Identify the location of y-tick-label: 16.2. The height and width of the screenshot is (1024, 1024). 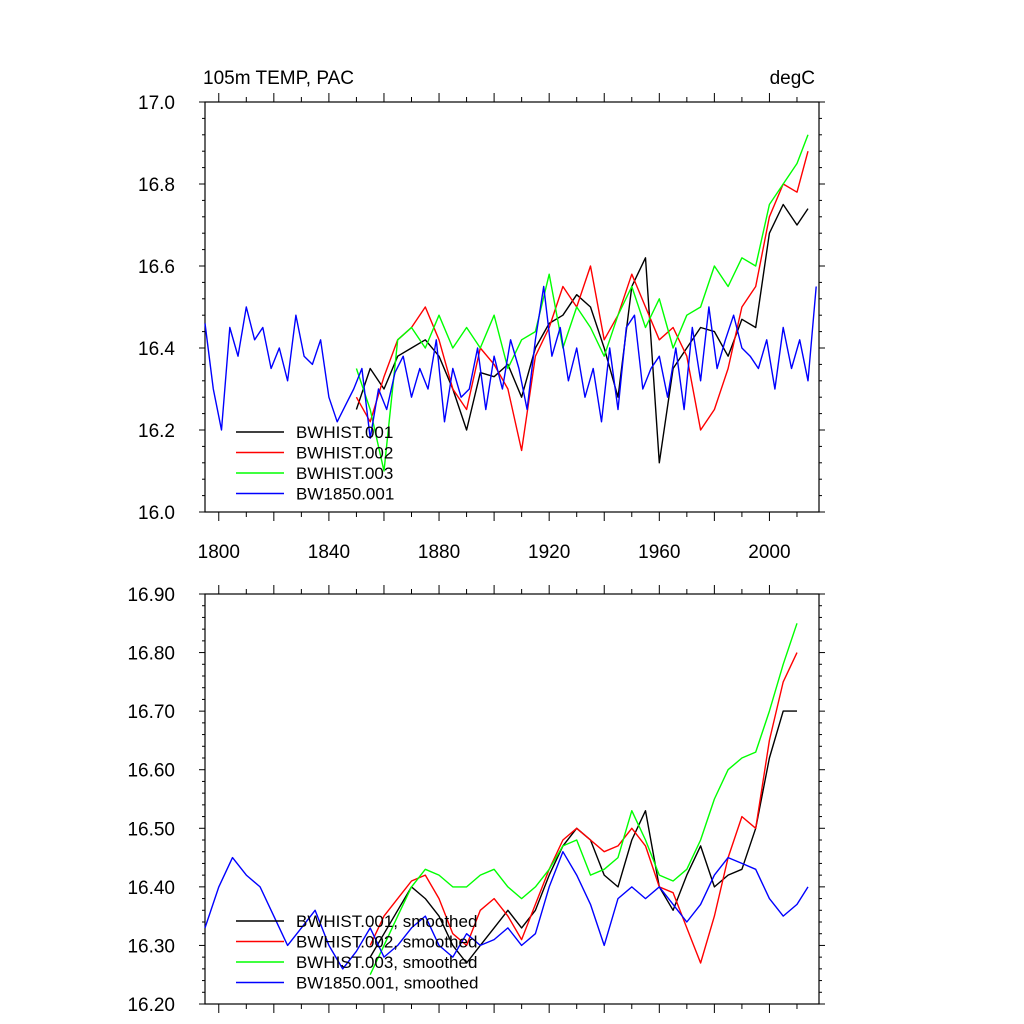
(156, 431).